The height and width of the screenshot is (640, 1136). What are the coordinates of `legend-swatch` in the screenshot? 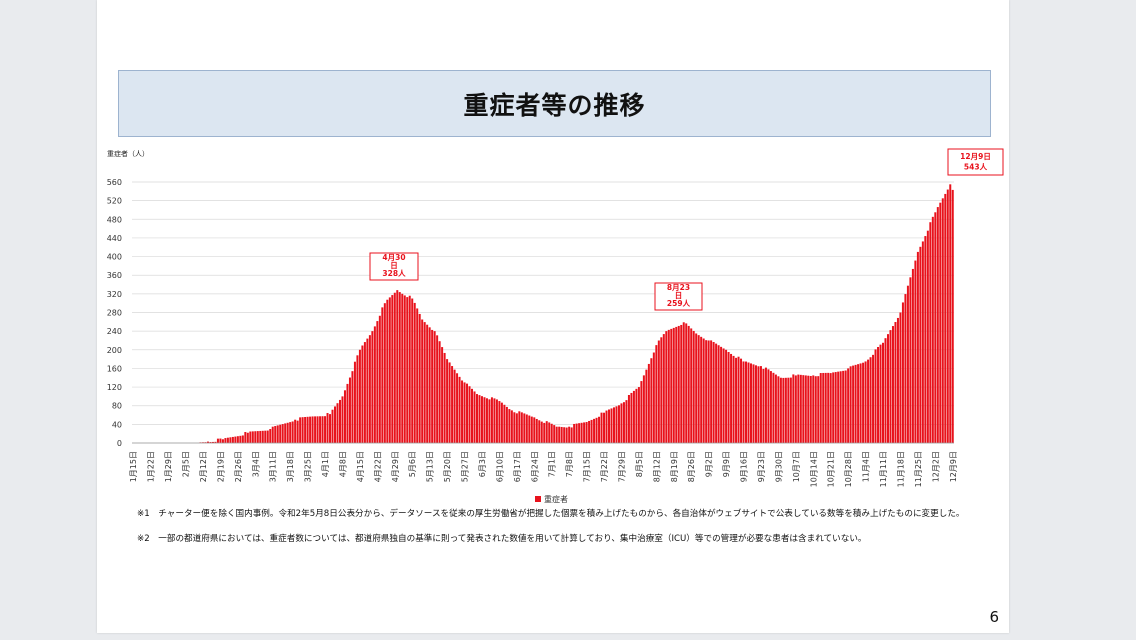 It's located at (538, 499).